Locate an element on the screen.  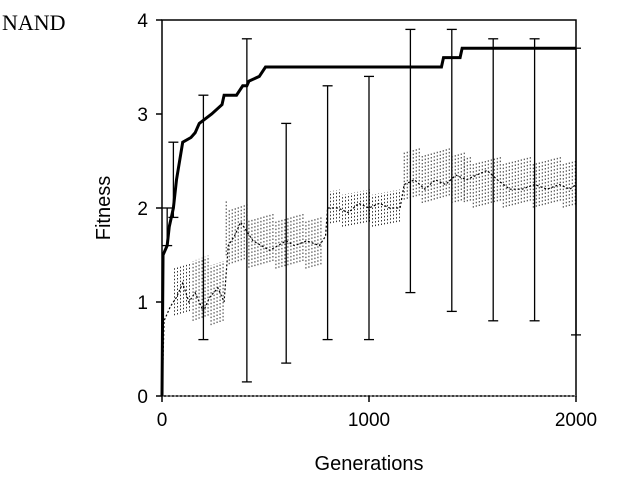
x-tick-label: 0 is located at coordinates (162, 420).